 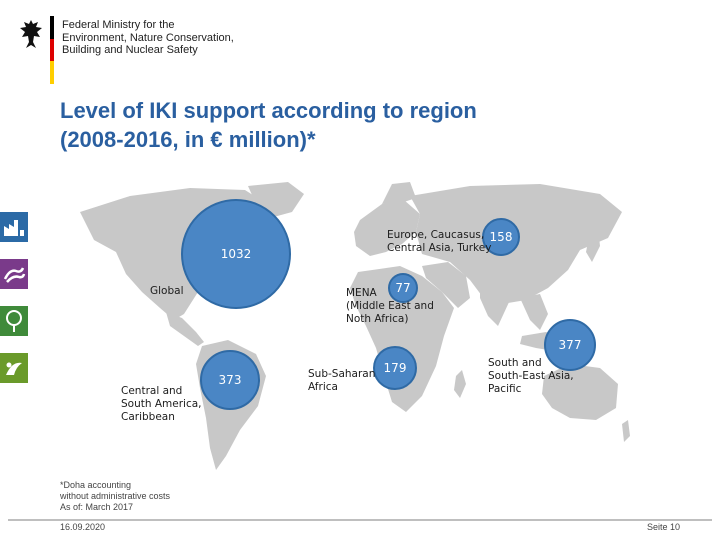 I want to click on sidebar-icons, so click(x=14, y=306).